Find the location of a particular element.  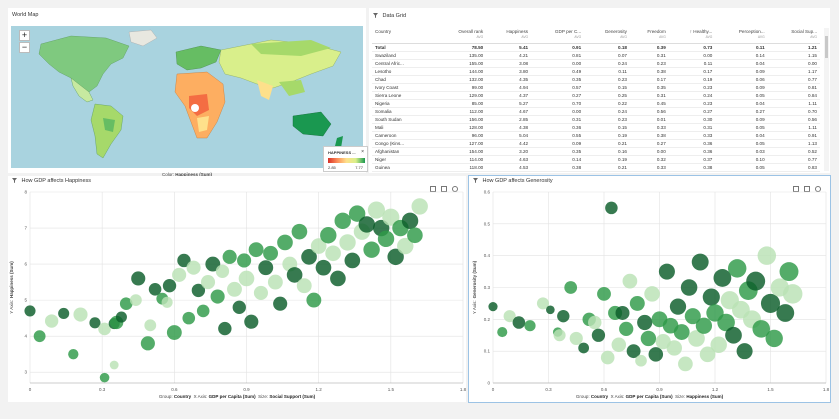

column-header: Overall rank AVG is located at coordinates (461, 35).